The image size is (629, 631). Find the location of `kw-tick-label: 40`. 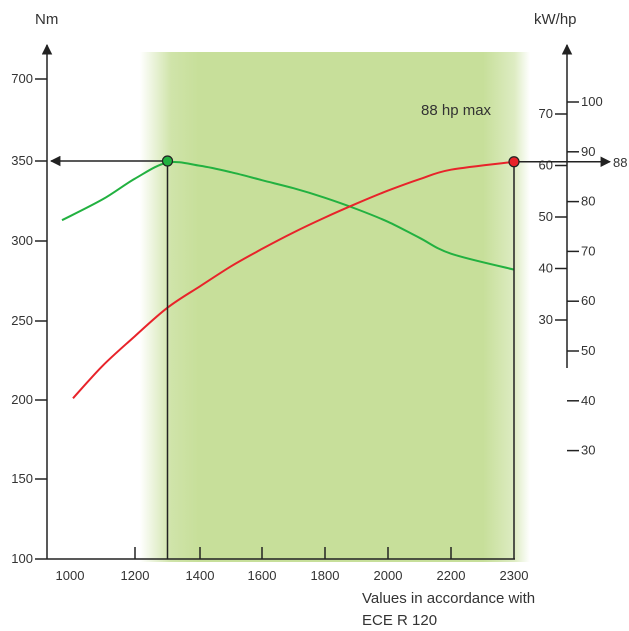

kw-tick-label: 40 is located at coordinates (546, 268).